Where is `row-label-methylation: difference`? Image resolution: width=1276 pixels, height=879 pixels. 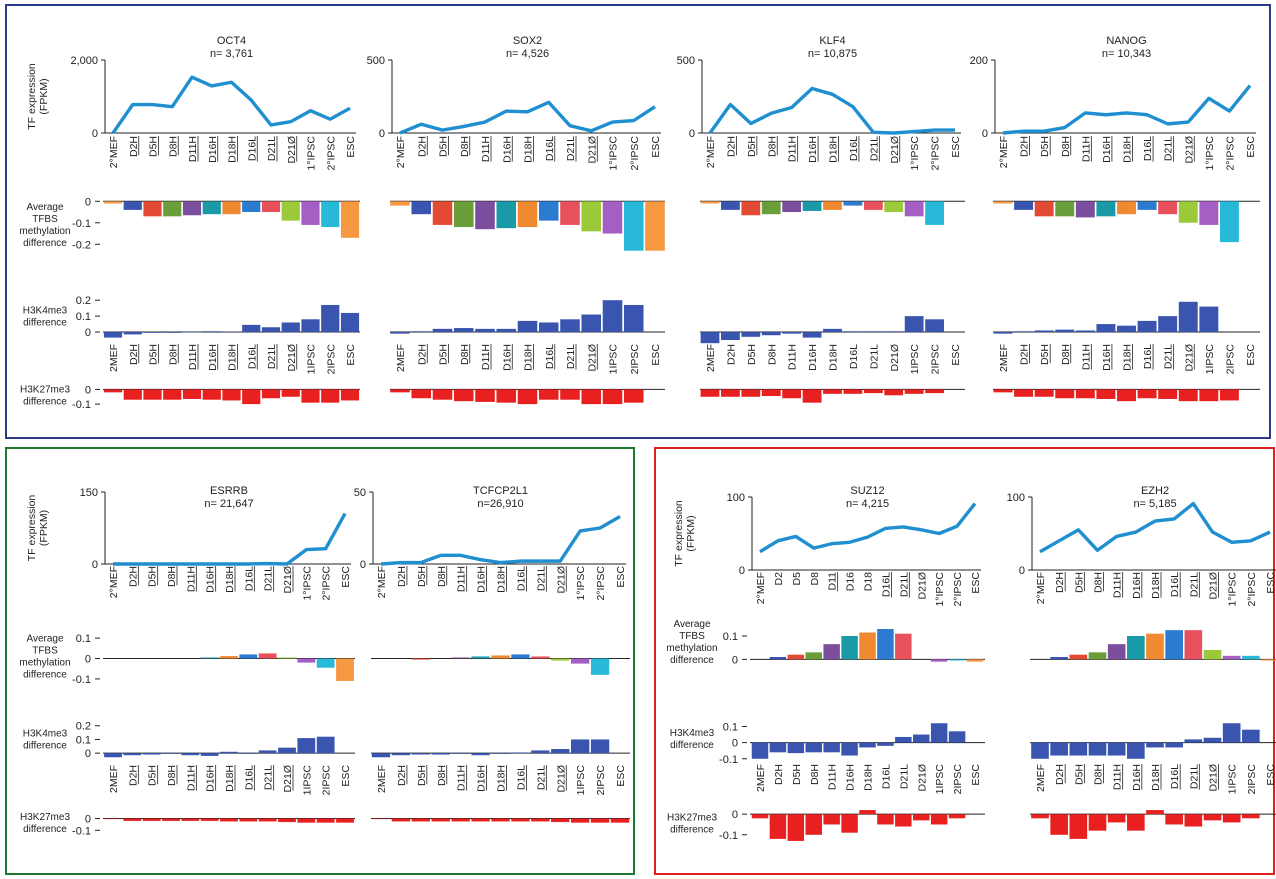
row-label-methylation: difference is located at coordinates (45, 243).